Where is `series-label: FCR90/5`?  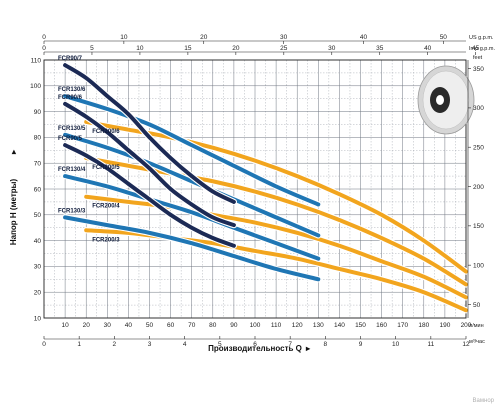 series-label: FCR90/5 is located at coordinates (70, 139).